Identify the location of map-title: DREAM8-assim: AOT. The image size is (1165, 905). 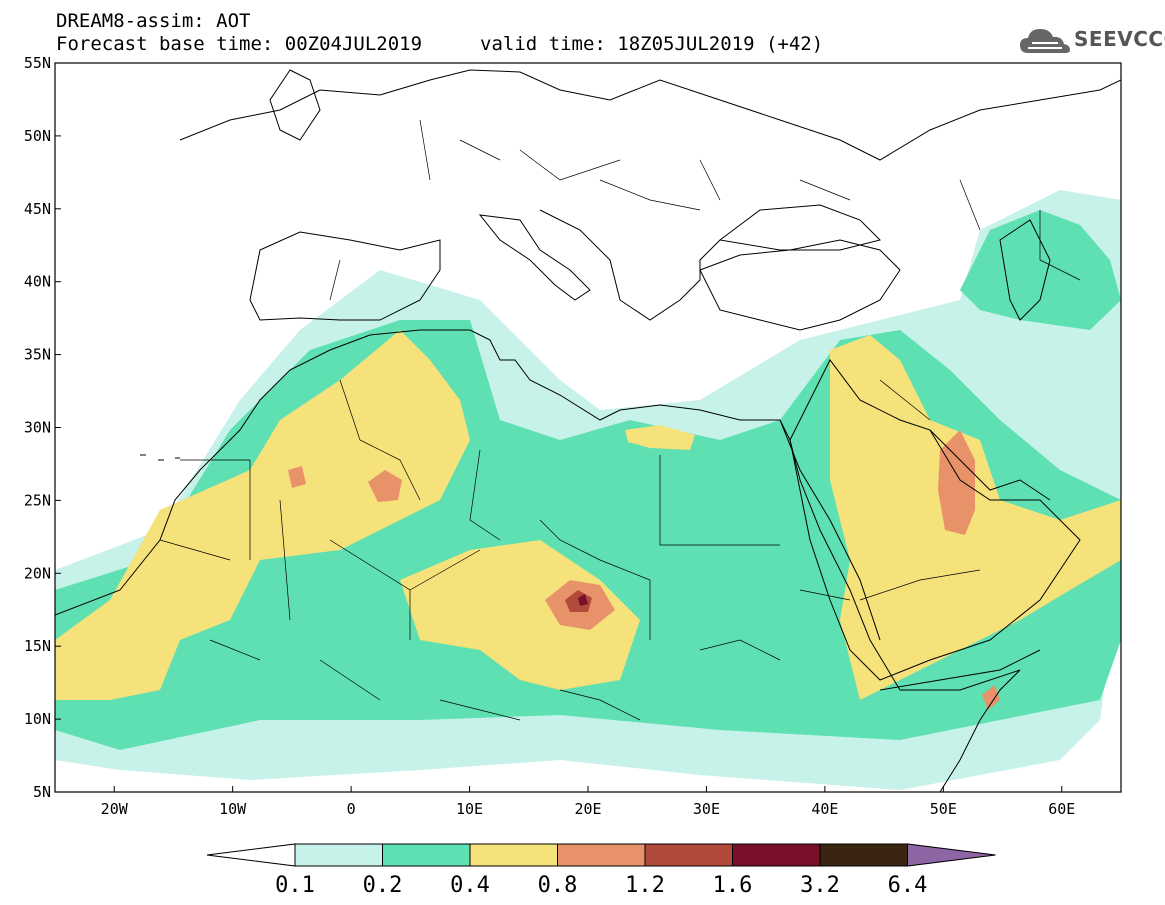
(153, 21).